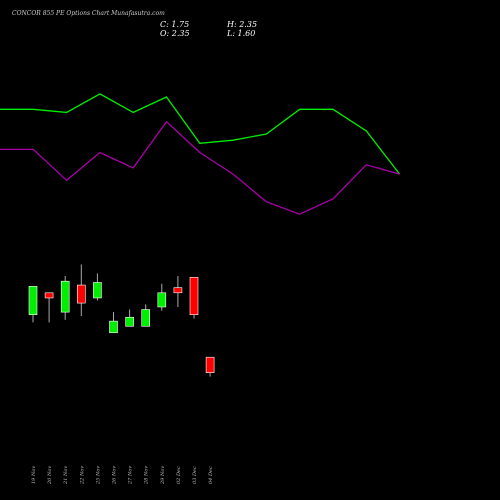 The image size is (500, 500). What do you see at coordinates (66, 475) in the screenshot?
I see `x-tick-label: 21 Nov` at bounding box center [66, 475].